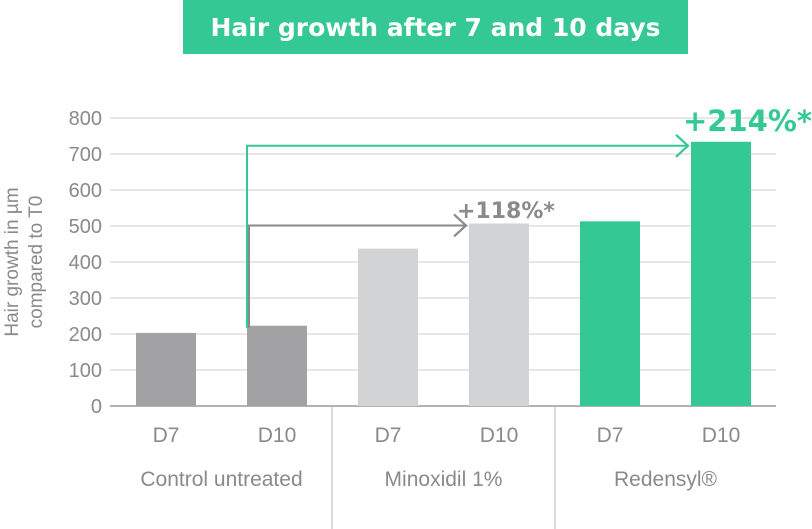  What do you see at coordinates (85, 371) in the screenshot?
I see `y-tick-label: 100` at bounding box center [85, 371].